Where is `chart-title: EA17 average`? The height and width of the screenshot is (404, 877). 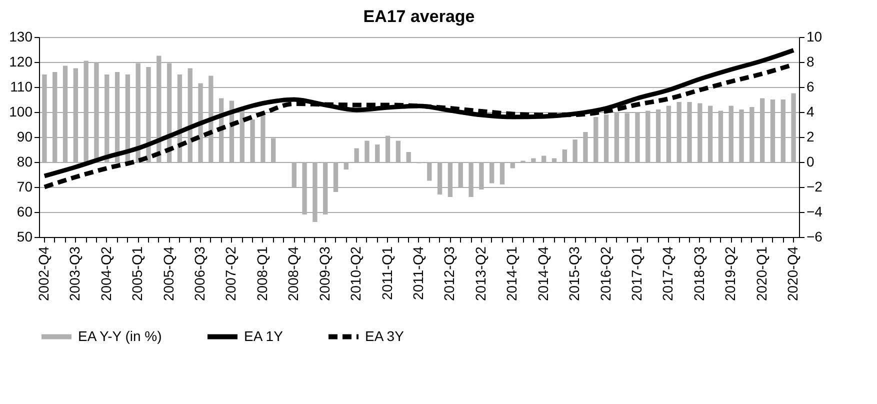 chart-title: EA17 average is located at coordinates (419, 16).